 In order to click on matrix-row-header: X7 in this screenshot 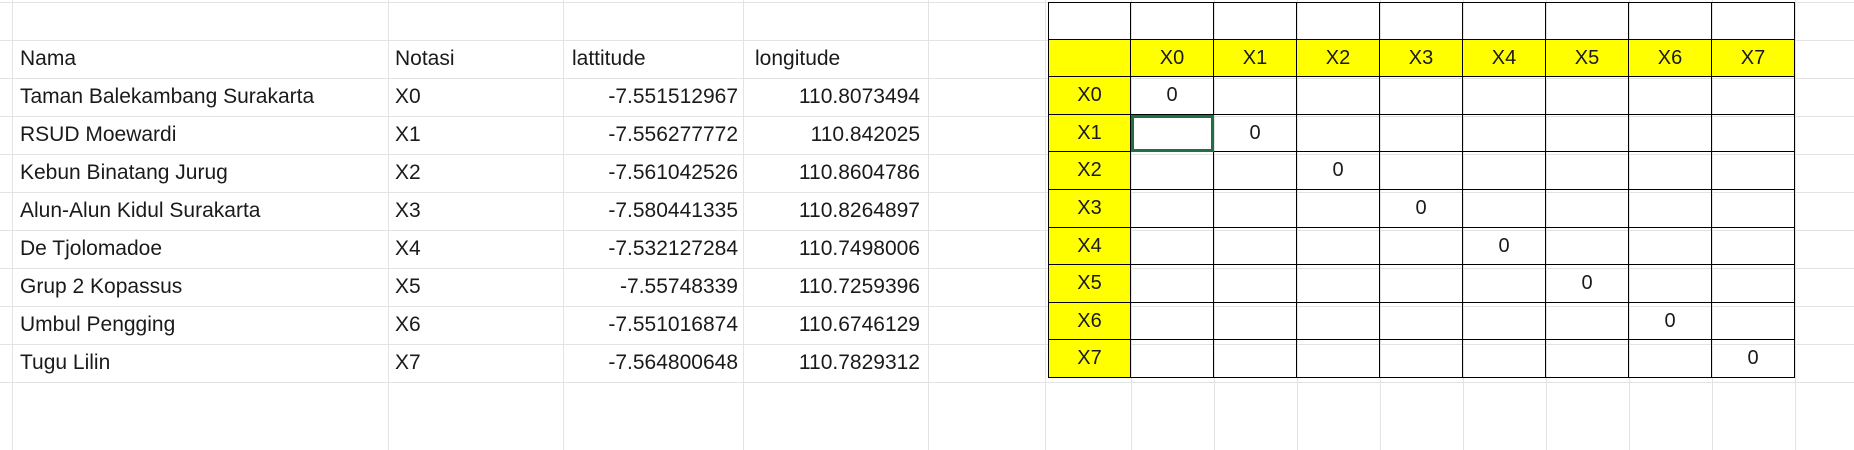, I will do `click(1089, 359)`.